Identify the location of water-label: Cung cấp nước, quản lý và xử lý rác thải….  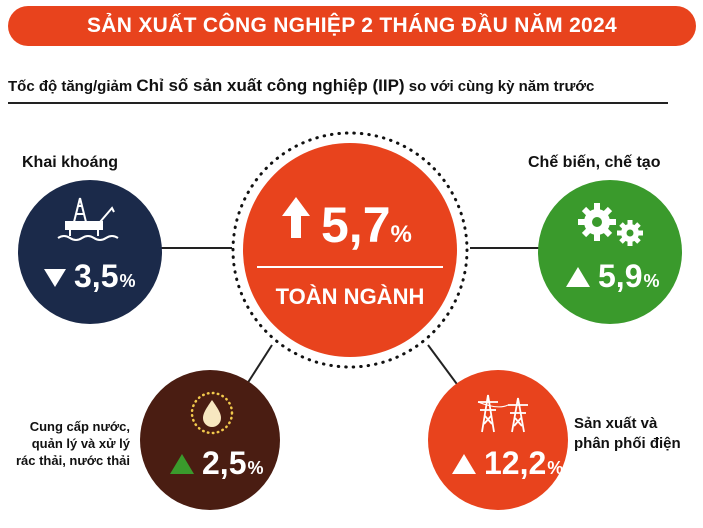
(68, 443).